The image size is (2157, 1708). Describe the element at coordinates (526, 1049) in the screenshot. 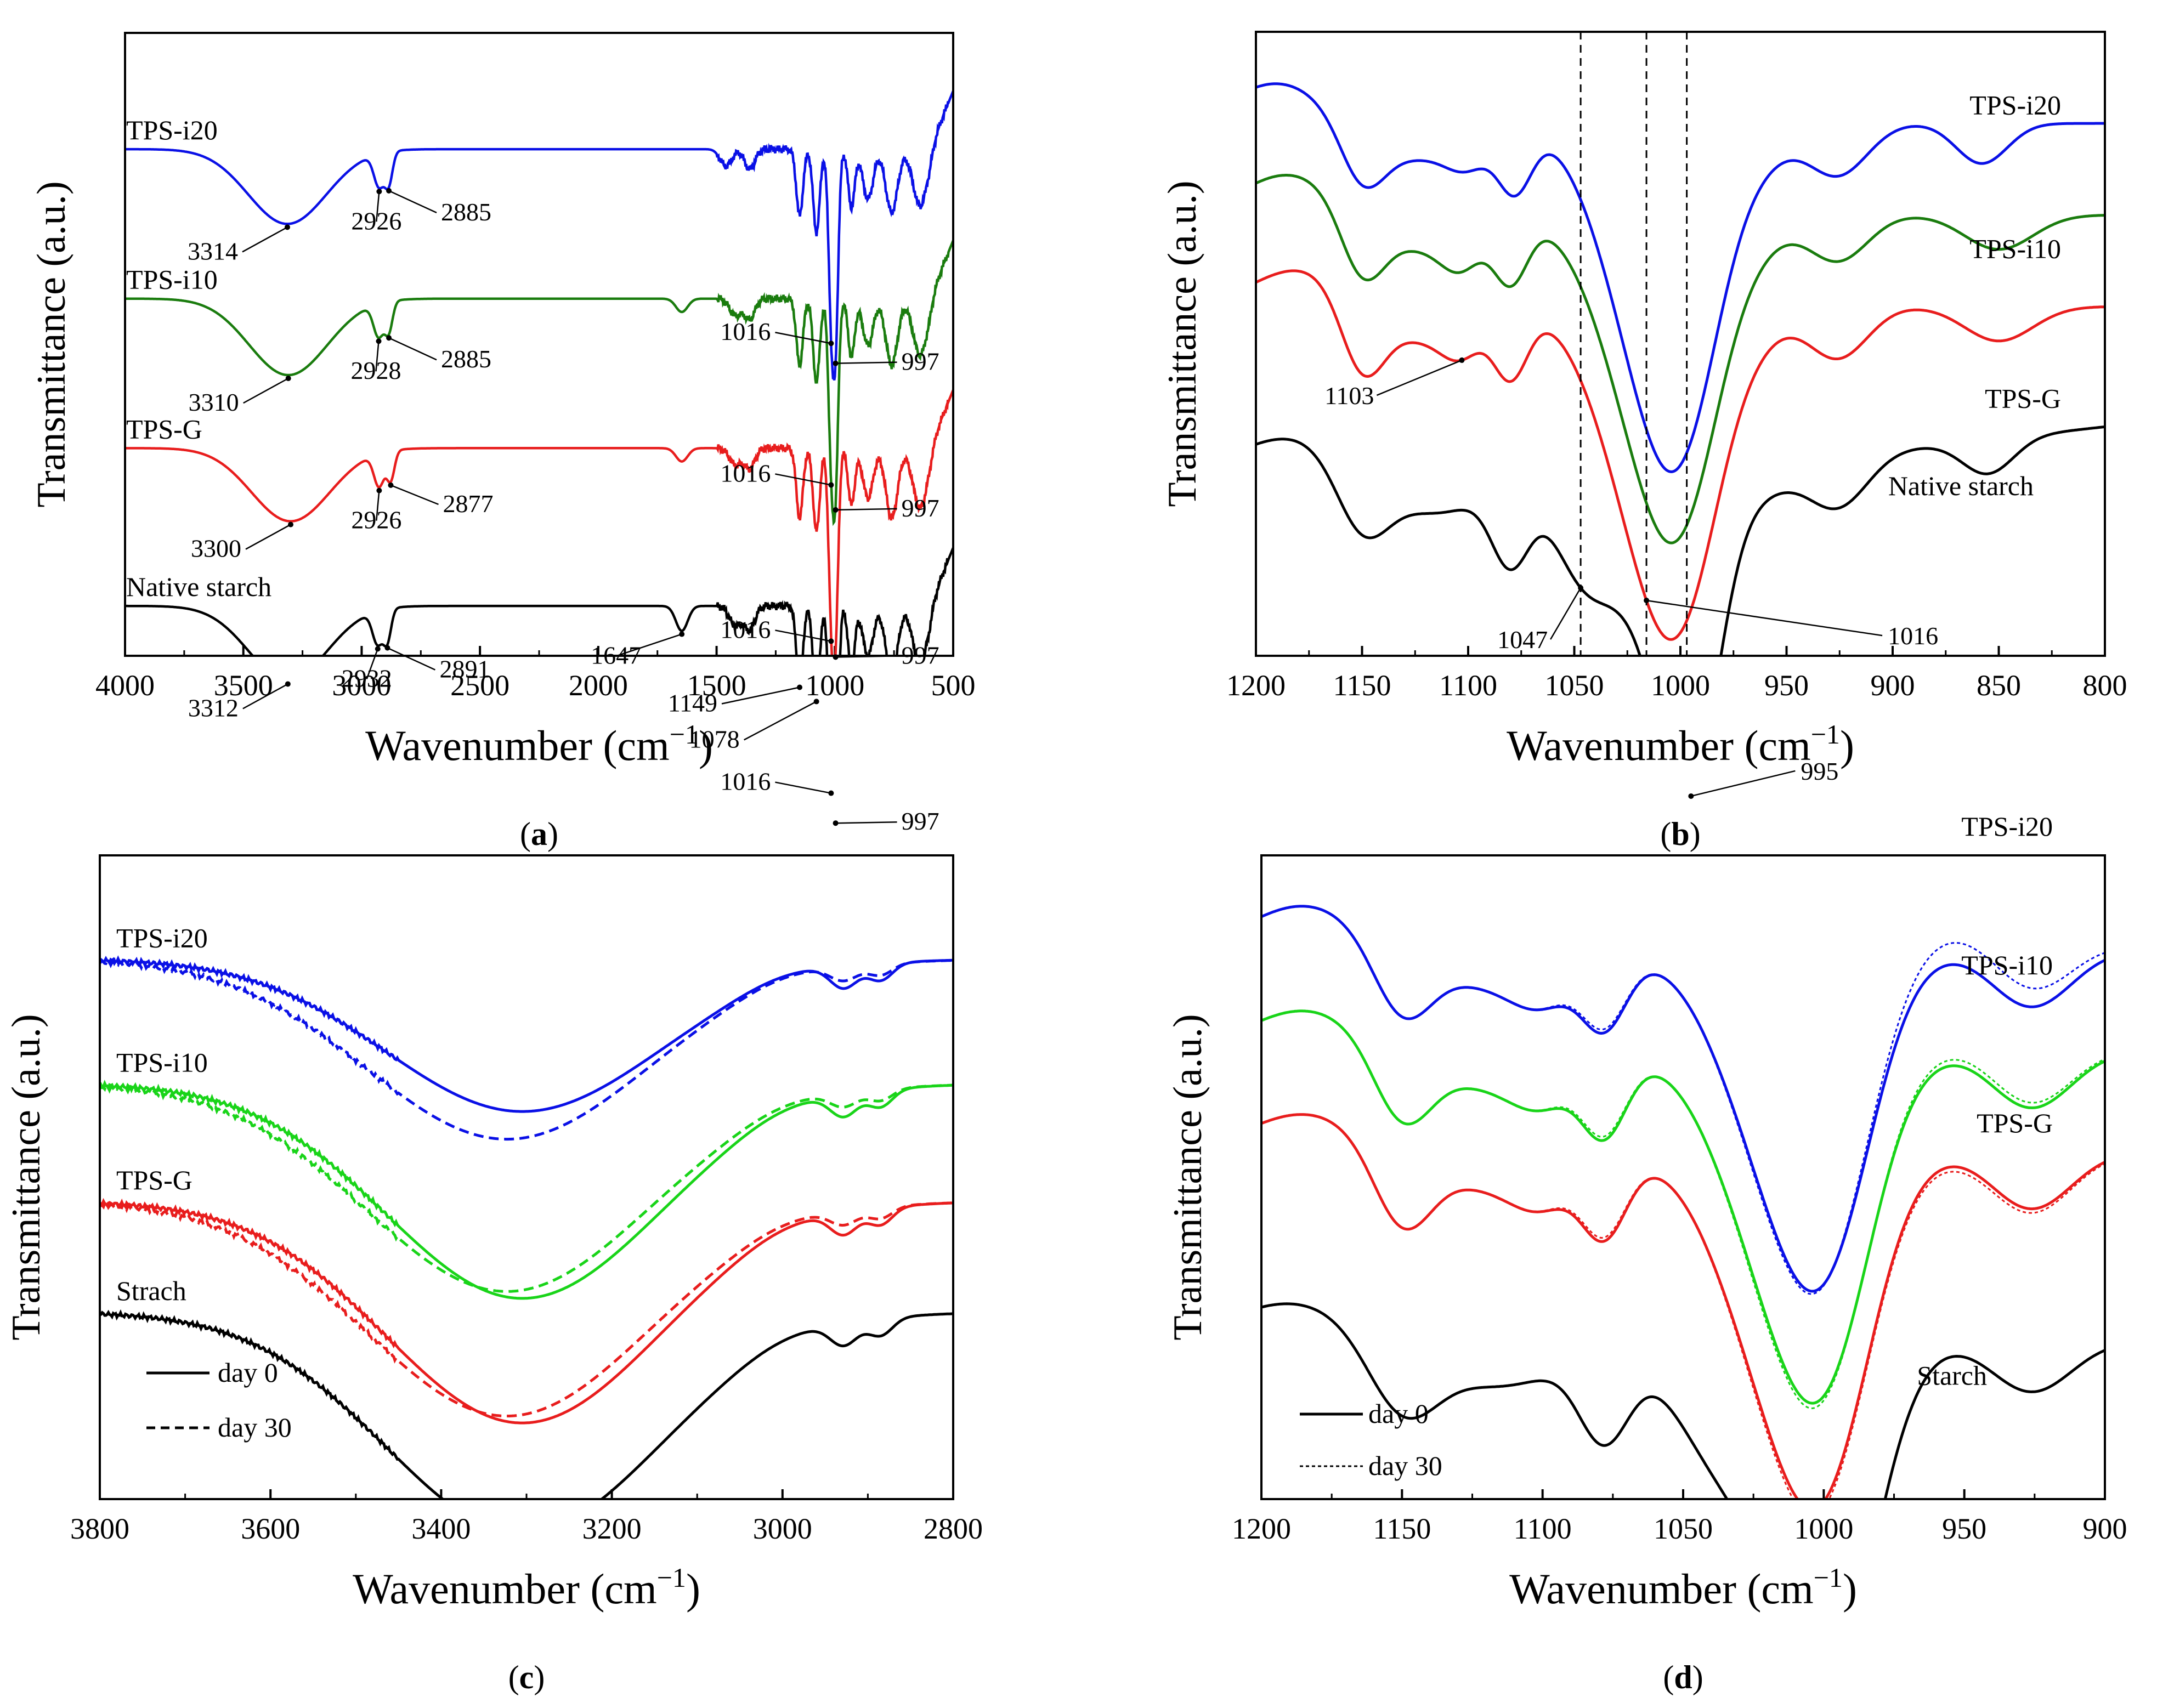

I see `series-line-day30-tps-i20` at that location.